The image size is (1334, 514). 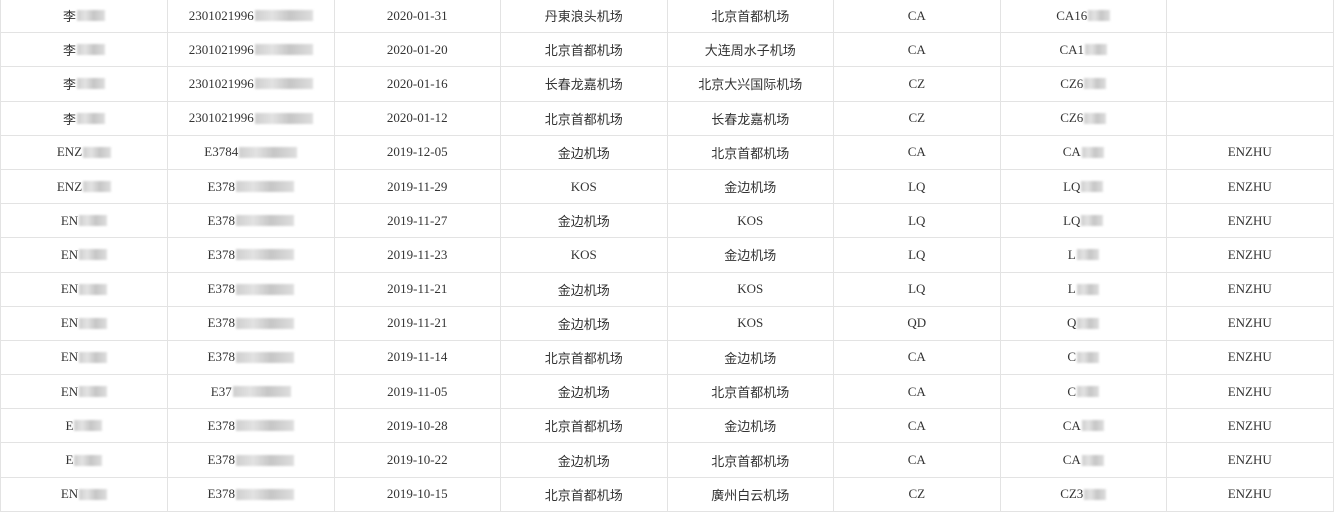 What do you see at coordinates (751, 50) in the screenshot?
I see `cell-to: 大连周水子机场` at bounding box center [751, 50].